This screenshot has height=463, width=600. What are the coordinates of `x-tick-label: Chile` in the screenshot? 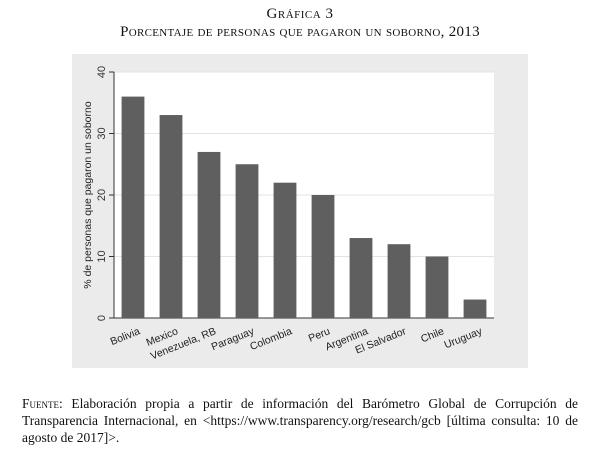 It's located at (432, 335).